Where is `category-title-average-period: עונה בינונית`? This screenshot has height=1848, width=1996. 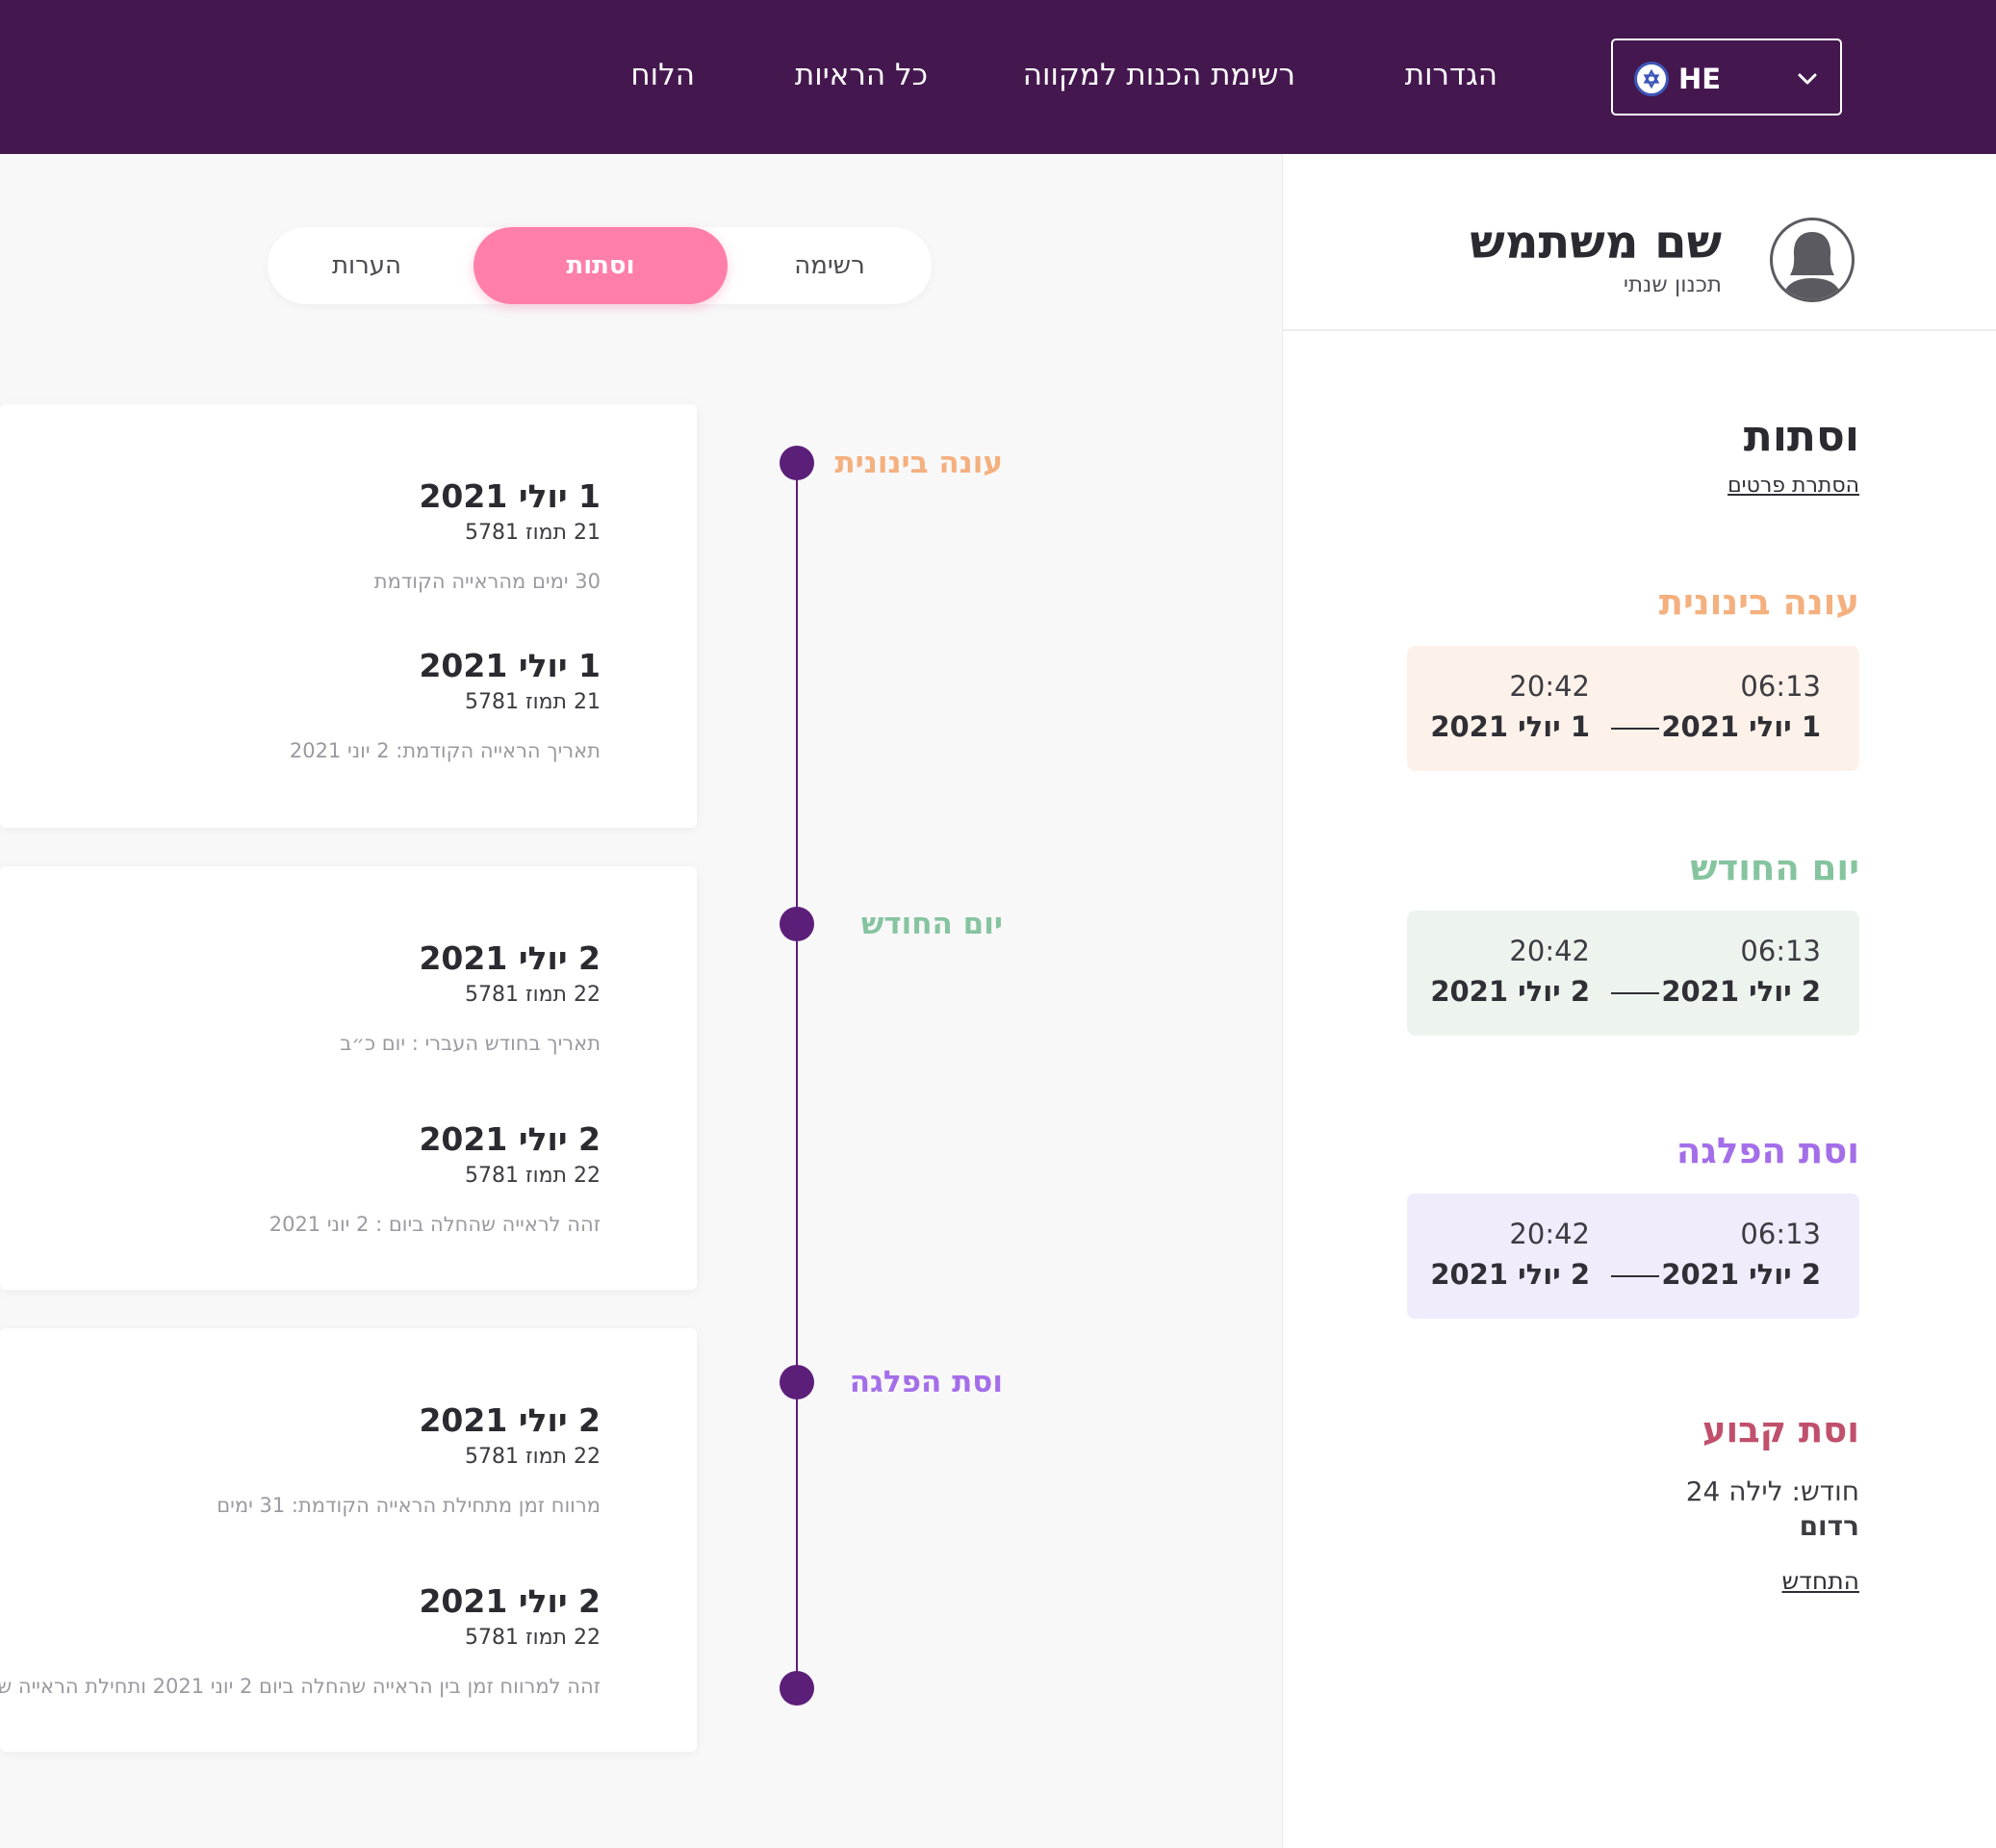 category-title-average-period: עונה בינונית is located at coordinates (1758, 602).